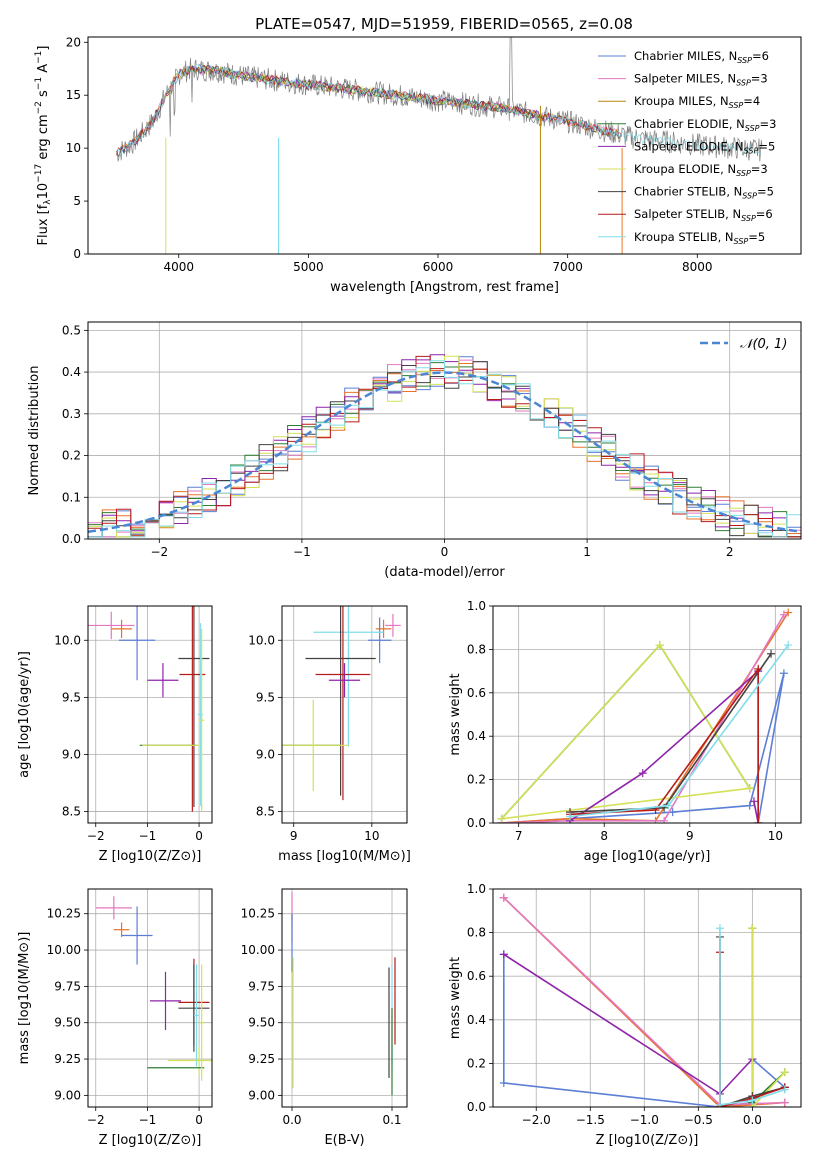  I want to click on y-tick-label: 0.3, so click(71, 414).